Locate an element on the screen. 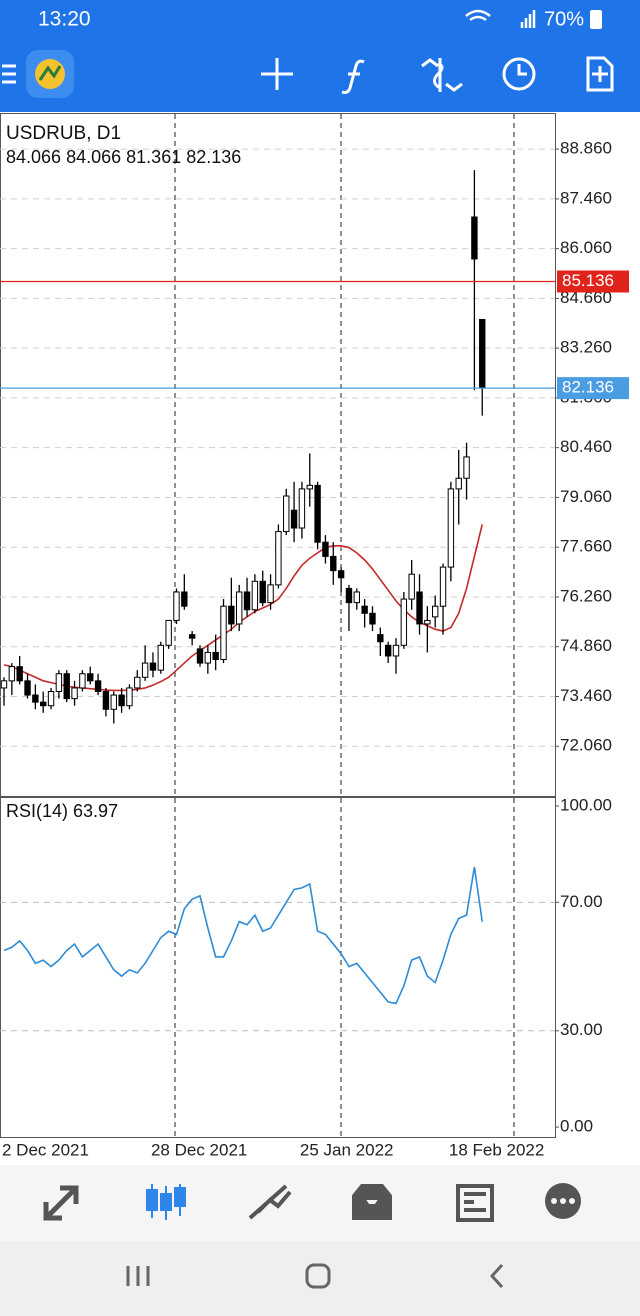  nav-trade is located at coordinates (270, 1202).